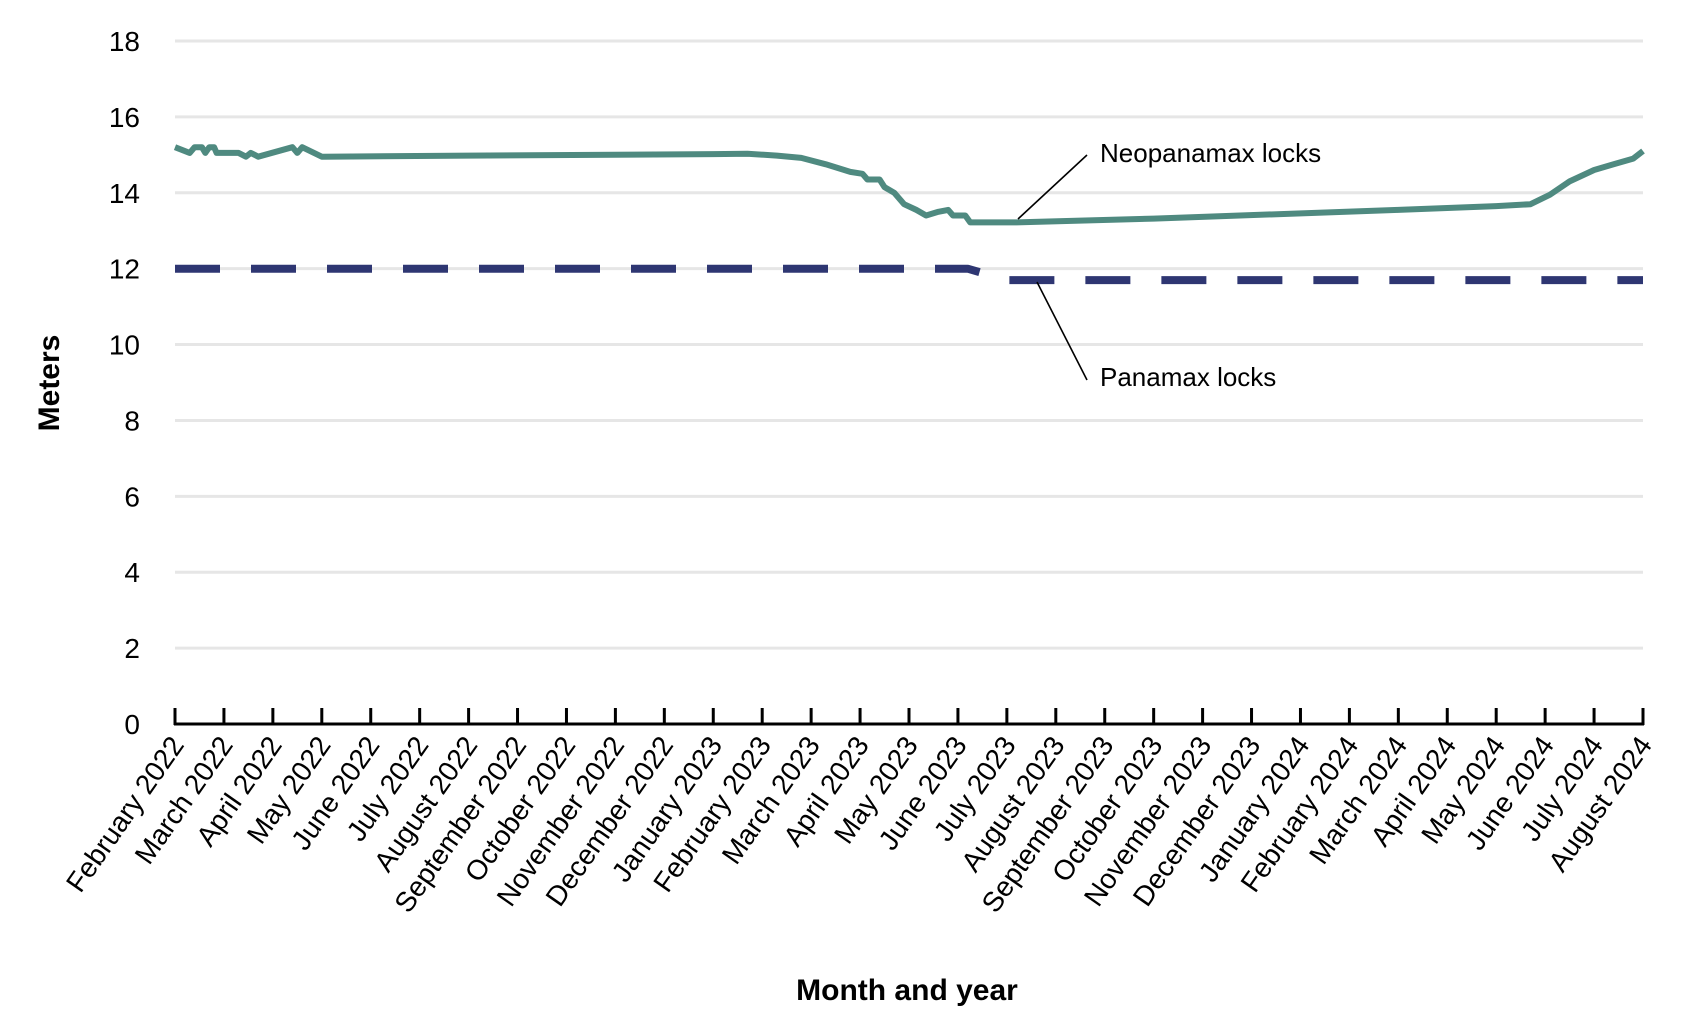  I want to click on neopanamax-line, so click(909, 185).